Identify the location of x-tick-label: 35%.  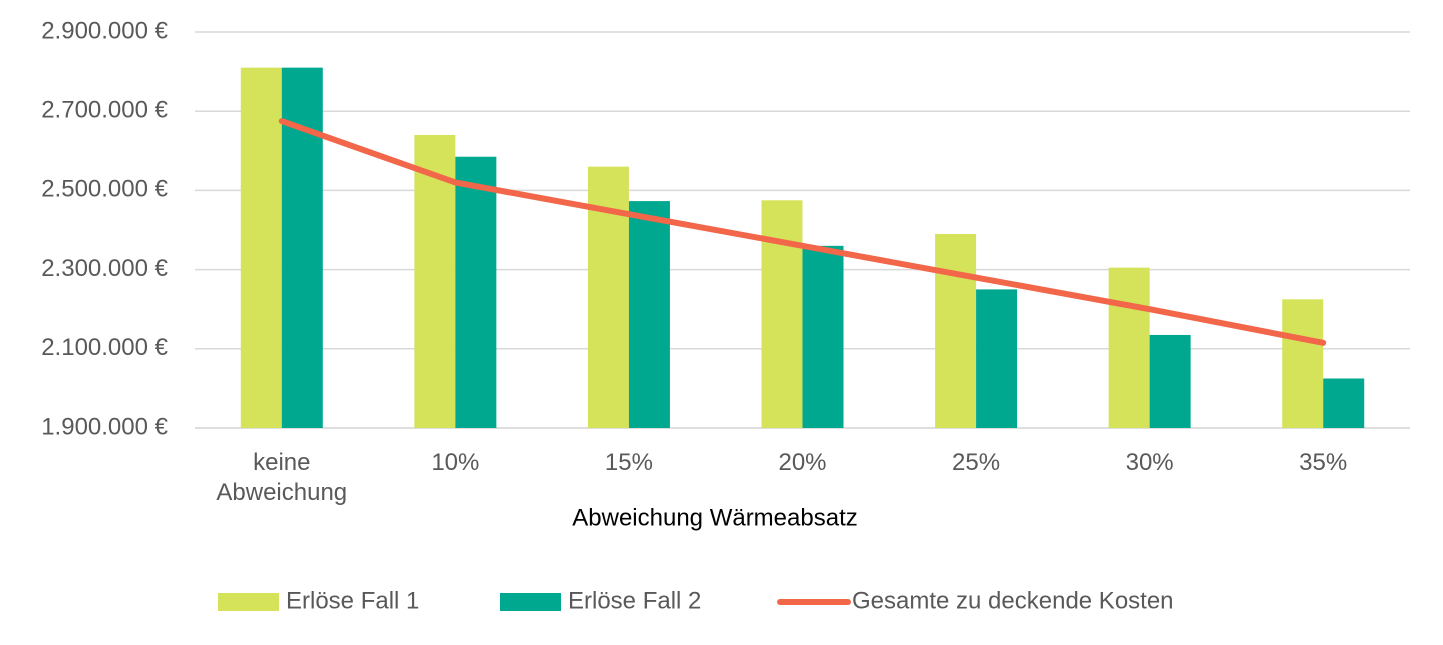
(1323, 462).